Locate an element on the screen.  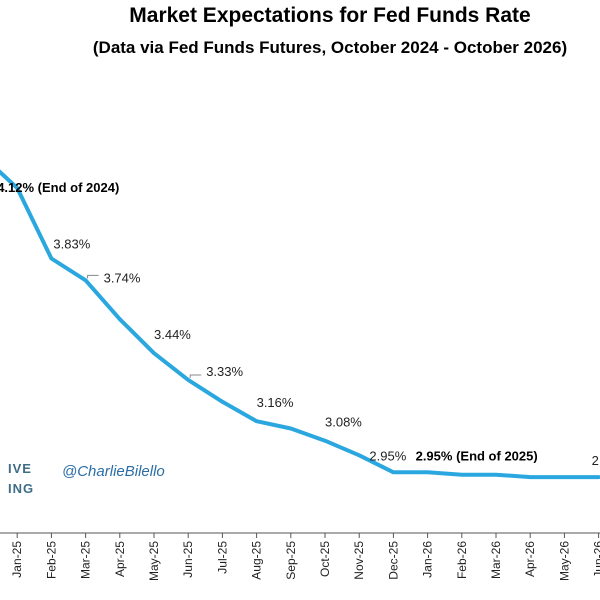
x-tick-label: May-26 is located at coordinates (564, 561).